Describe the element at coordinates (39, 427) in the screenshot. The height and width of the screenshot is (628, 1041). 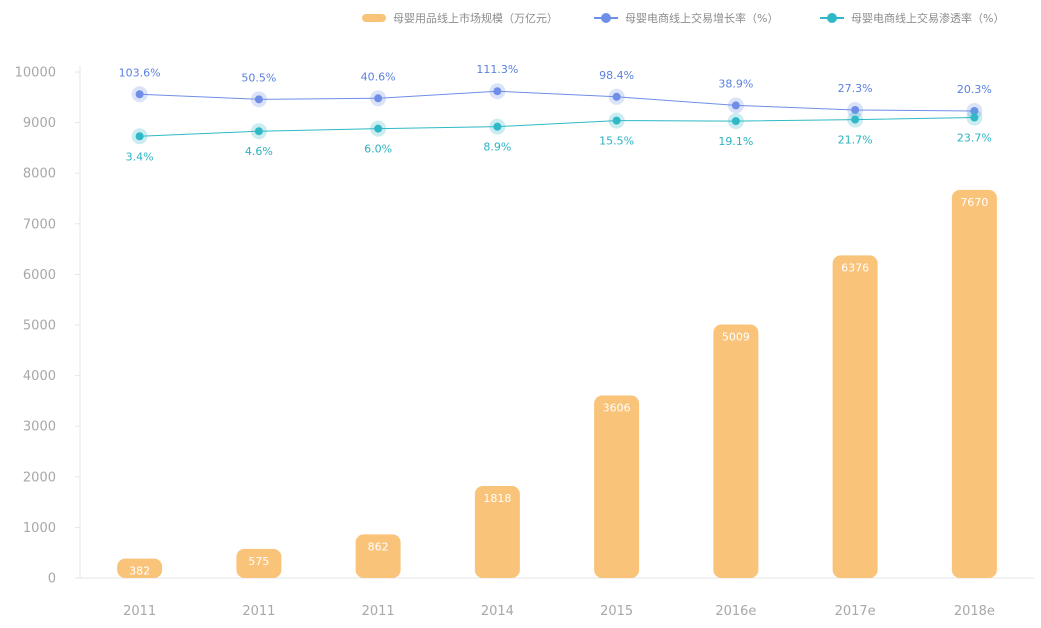
I see `y-tick-label: 3000` at that location.